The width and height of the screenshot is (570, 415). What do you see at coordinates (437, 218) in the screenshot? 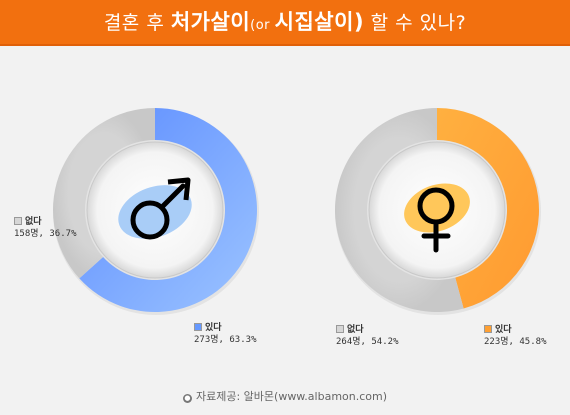
I see `female-symbol-icon` at bounding box center [437, 218].